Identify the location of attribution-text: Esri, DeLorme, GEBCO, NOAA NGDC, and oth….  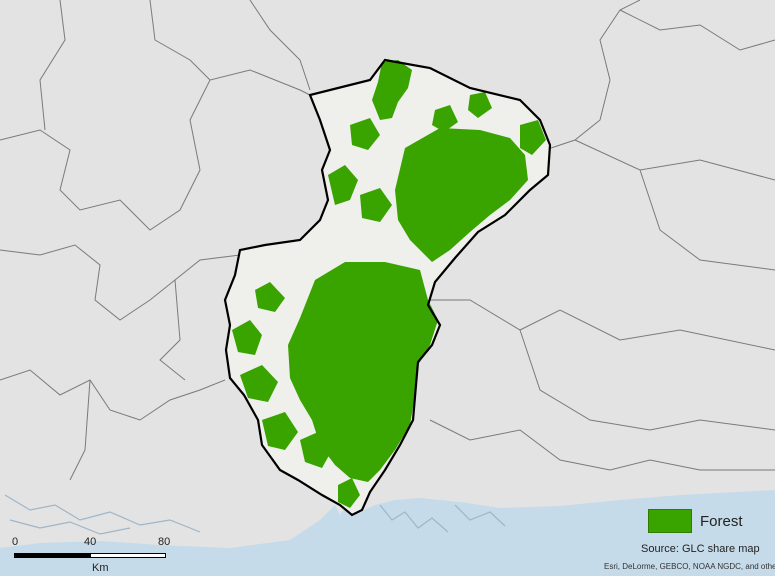
(689, 566).